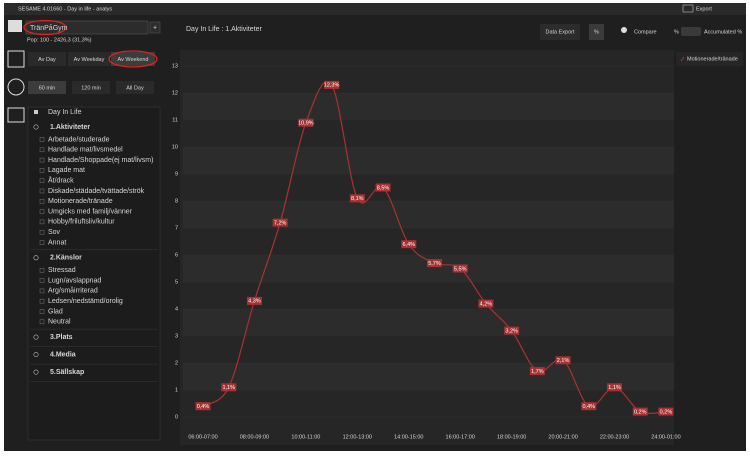  Describe the element at coordinates (62, 270) in the screenshot. I see `tree-item: Stressad` at that location.